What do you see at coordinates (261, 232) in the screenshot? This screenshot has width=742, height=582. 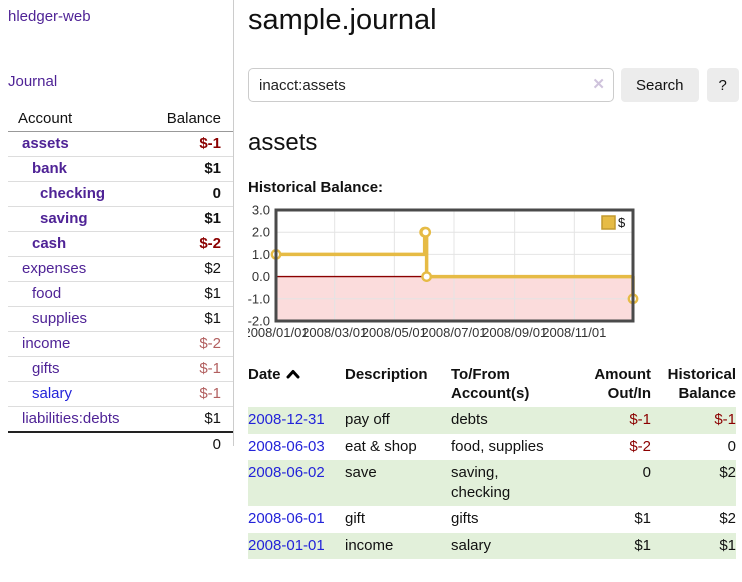 I see `y-axis-tick-label: 2.0` at bounding box center [261, 232].